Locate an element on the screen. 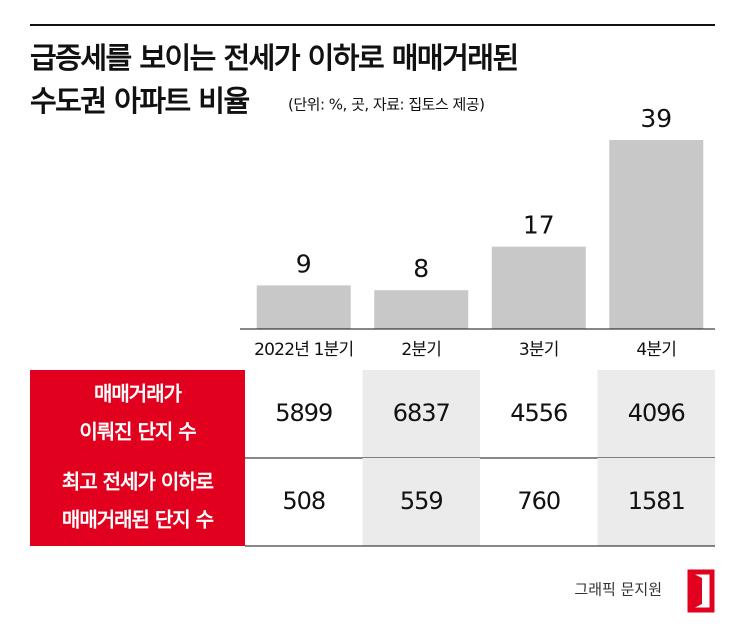  chart-title: 급증세를 보이는 전세가 이하로 매매거래된 is located at coordinates (274, 58).